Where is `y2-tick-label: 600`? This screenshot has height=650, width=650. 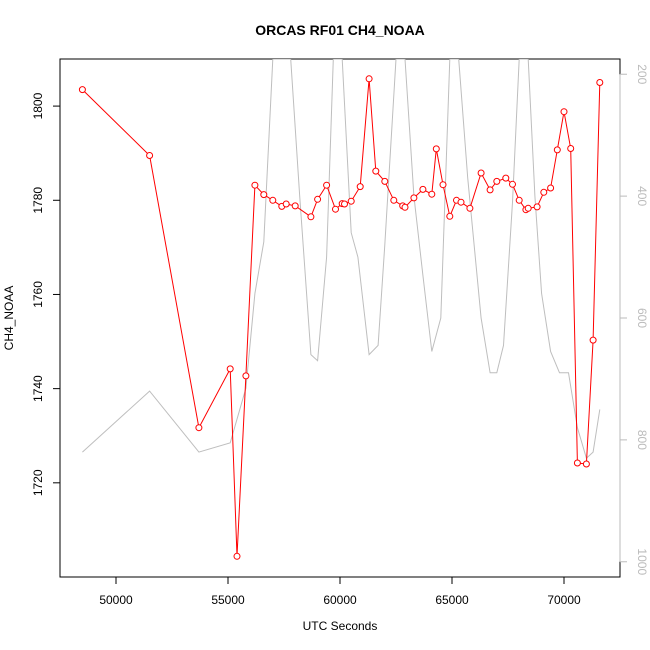 y2-tick-label: 600 is located at coordinates (642, 318).